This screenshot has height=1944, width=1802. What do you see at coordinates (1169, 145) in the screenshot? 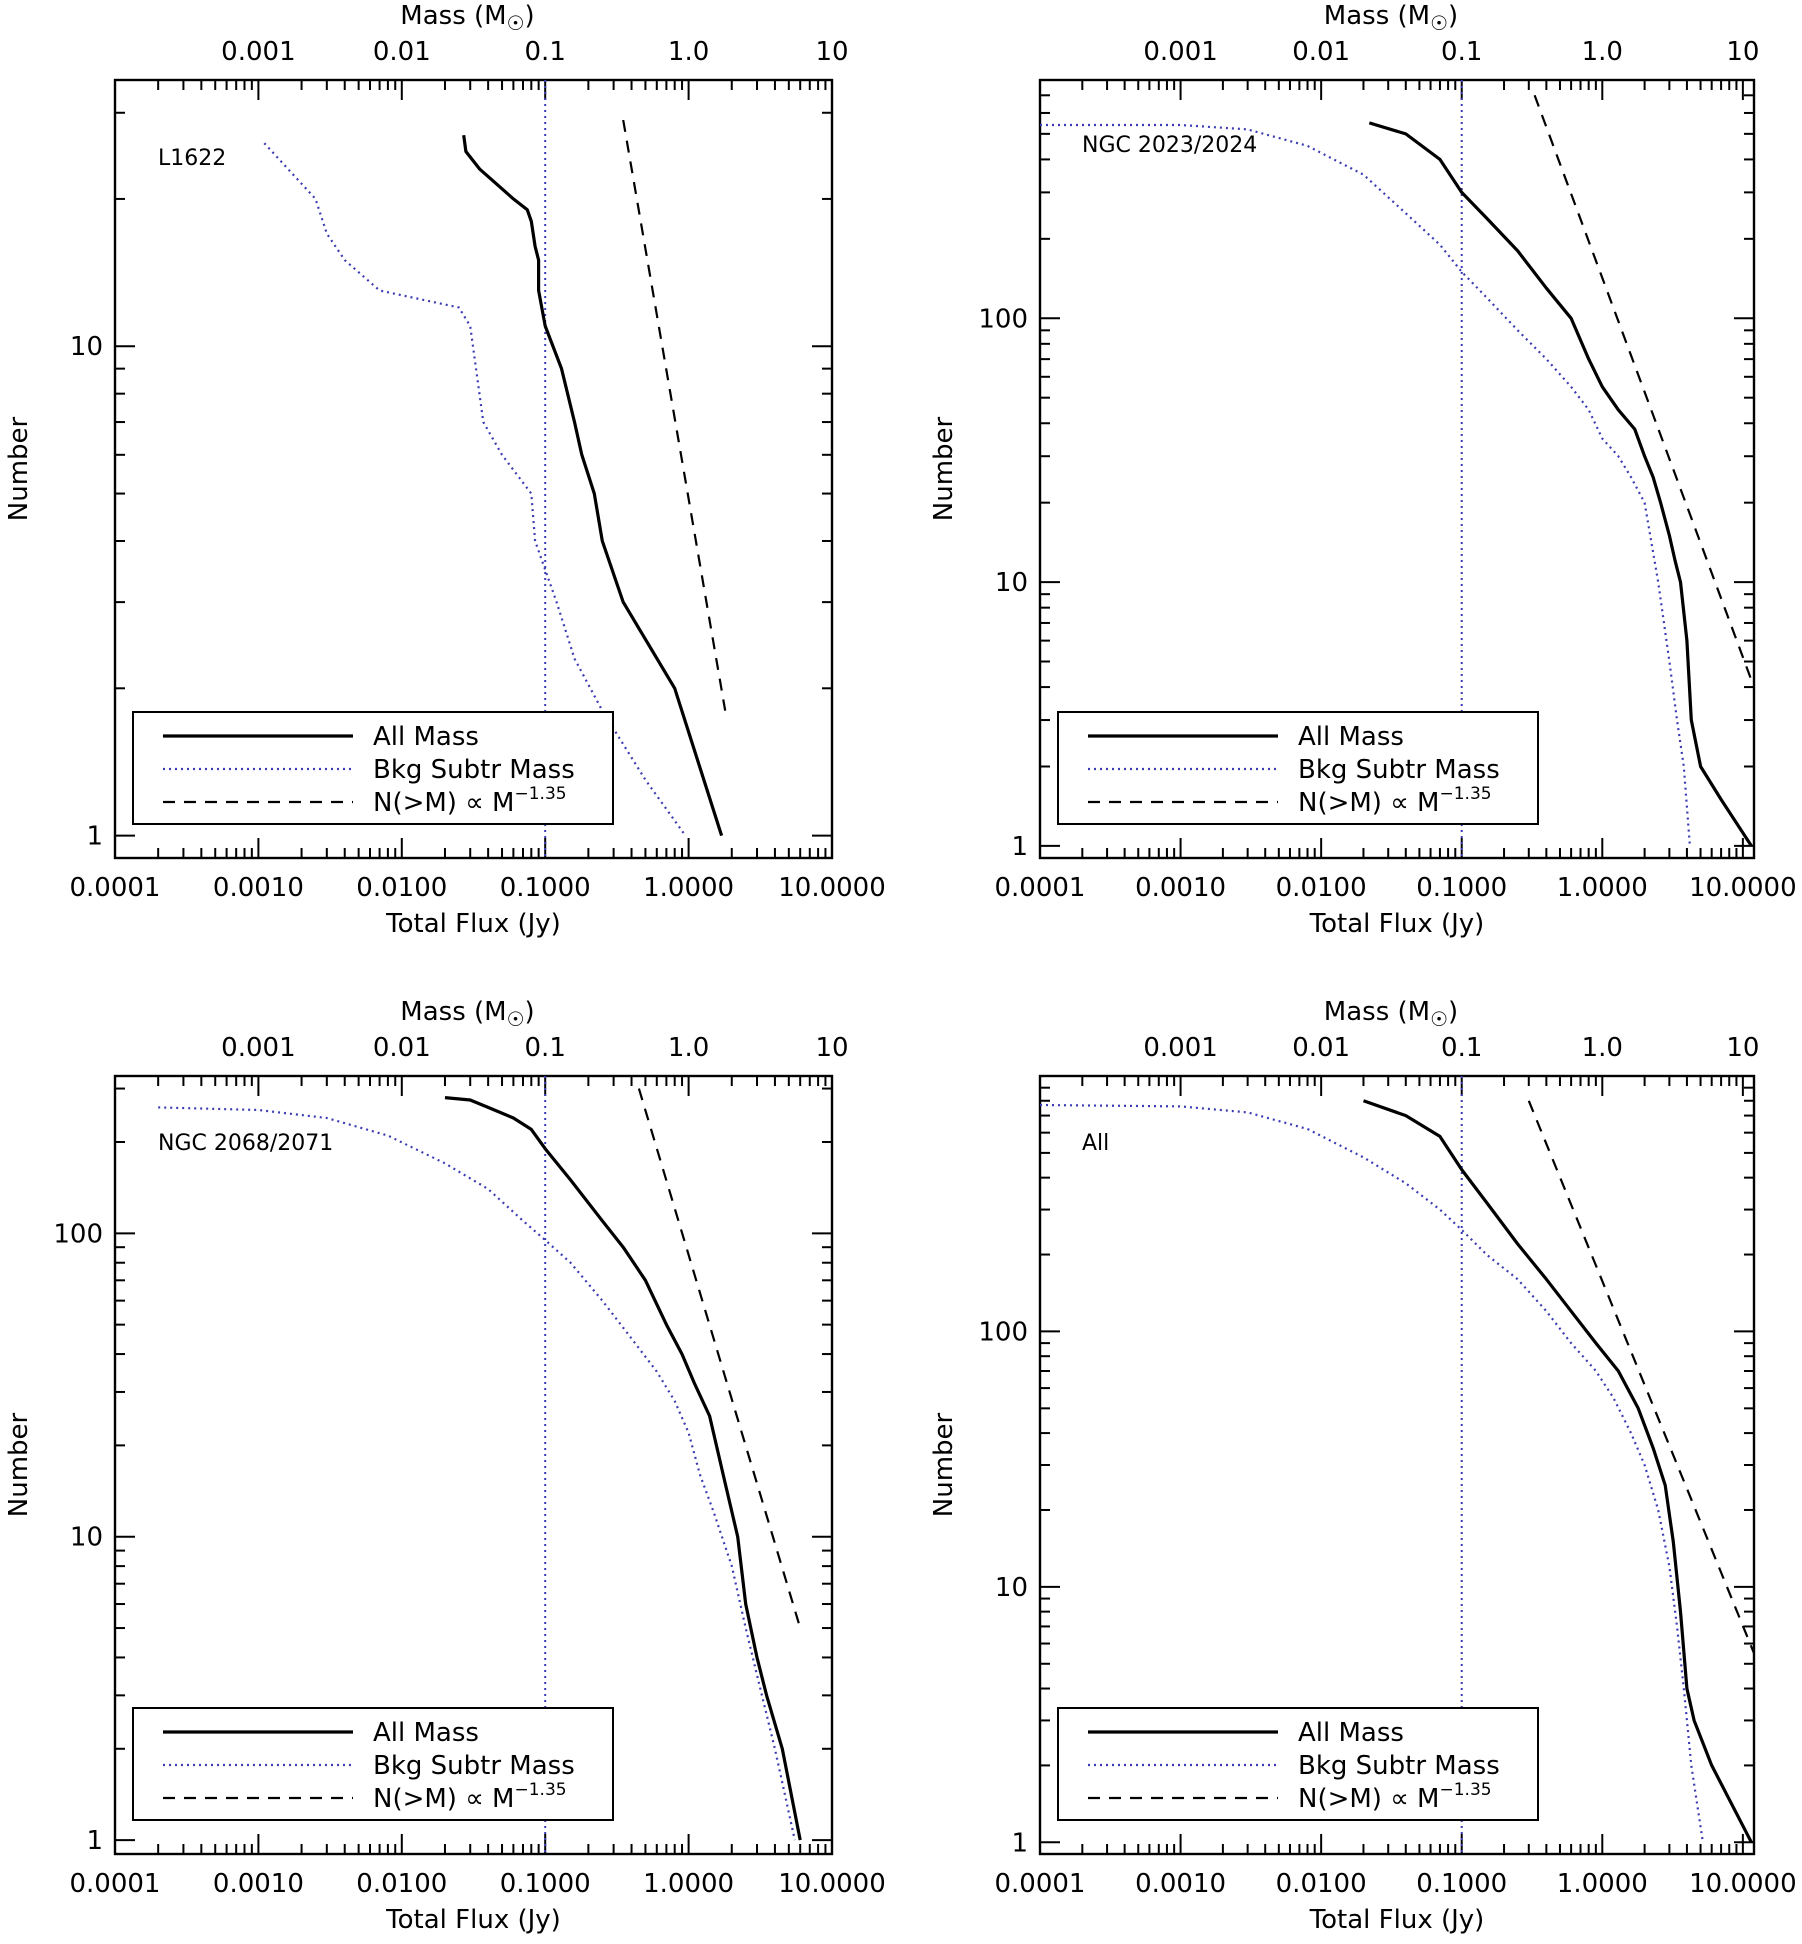
I see `panel-label: NGC 2023/2024` at bounding box center [1169, 145].